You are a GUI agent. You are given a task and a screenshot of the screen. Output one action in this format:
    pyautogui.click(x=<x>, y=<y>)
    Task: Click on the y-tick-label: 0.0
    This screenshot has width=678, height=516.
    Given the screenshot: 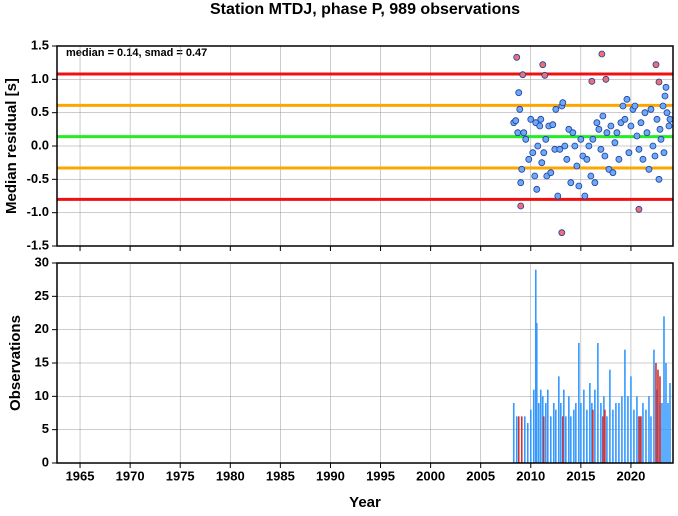 What is the action you would take?
    pyautogui.click(x=40, y=144)
    